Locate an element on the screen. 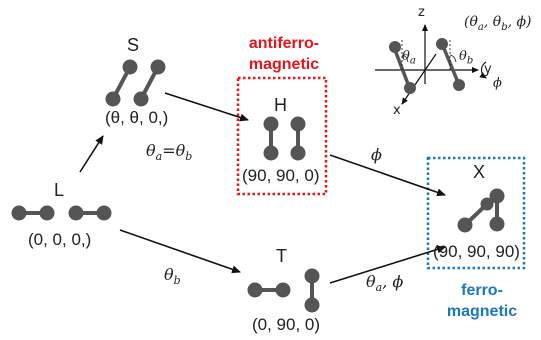 Image resolution: width=541 pixels, height=340 pixels. molecule-L is located at coordinates (61, 213).